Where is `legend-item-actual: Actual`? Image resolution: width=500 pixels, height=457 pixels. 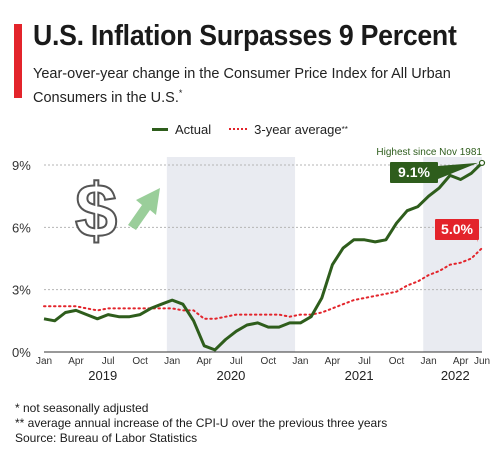 legend-item-actual: Actual is located at coordinates (181, 129).